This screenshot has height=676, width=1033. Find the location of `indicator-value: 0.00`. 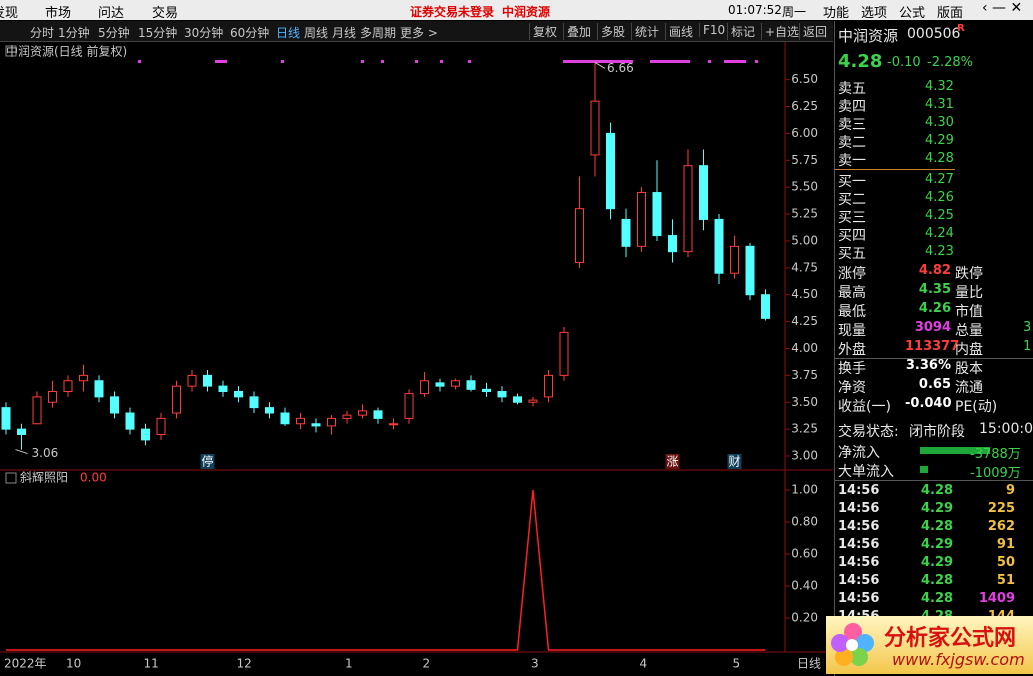

indicator-value: 0.00 is located at coordinates (93, 478).